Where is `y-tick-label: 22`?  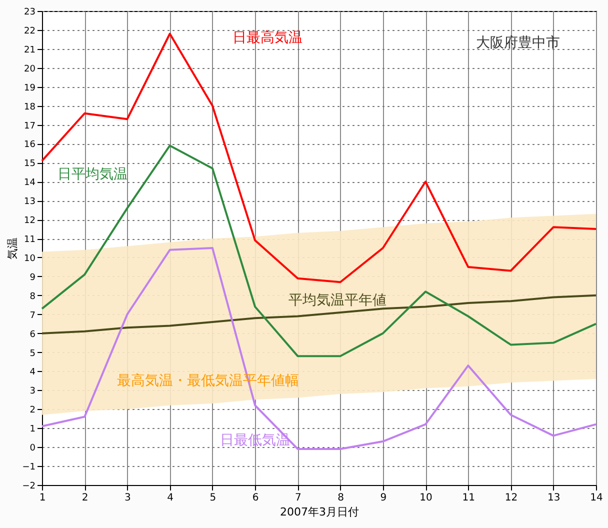 y-tick-label: 22 is located at coordinates (30, 31).